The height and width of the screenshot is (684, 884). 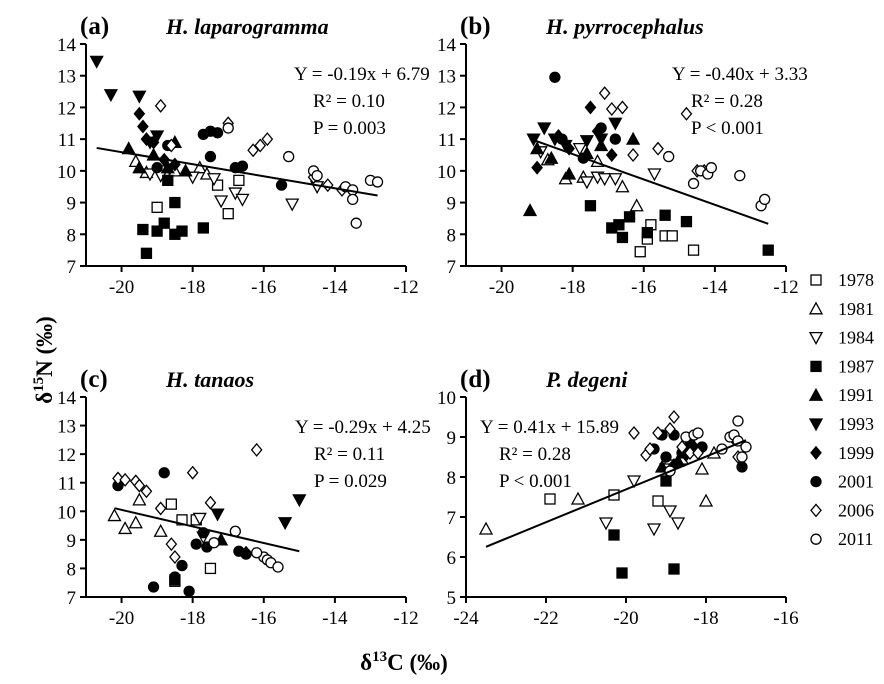 I want to click on stat-line: R² = 0.28, so click(x=535, y=454).